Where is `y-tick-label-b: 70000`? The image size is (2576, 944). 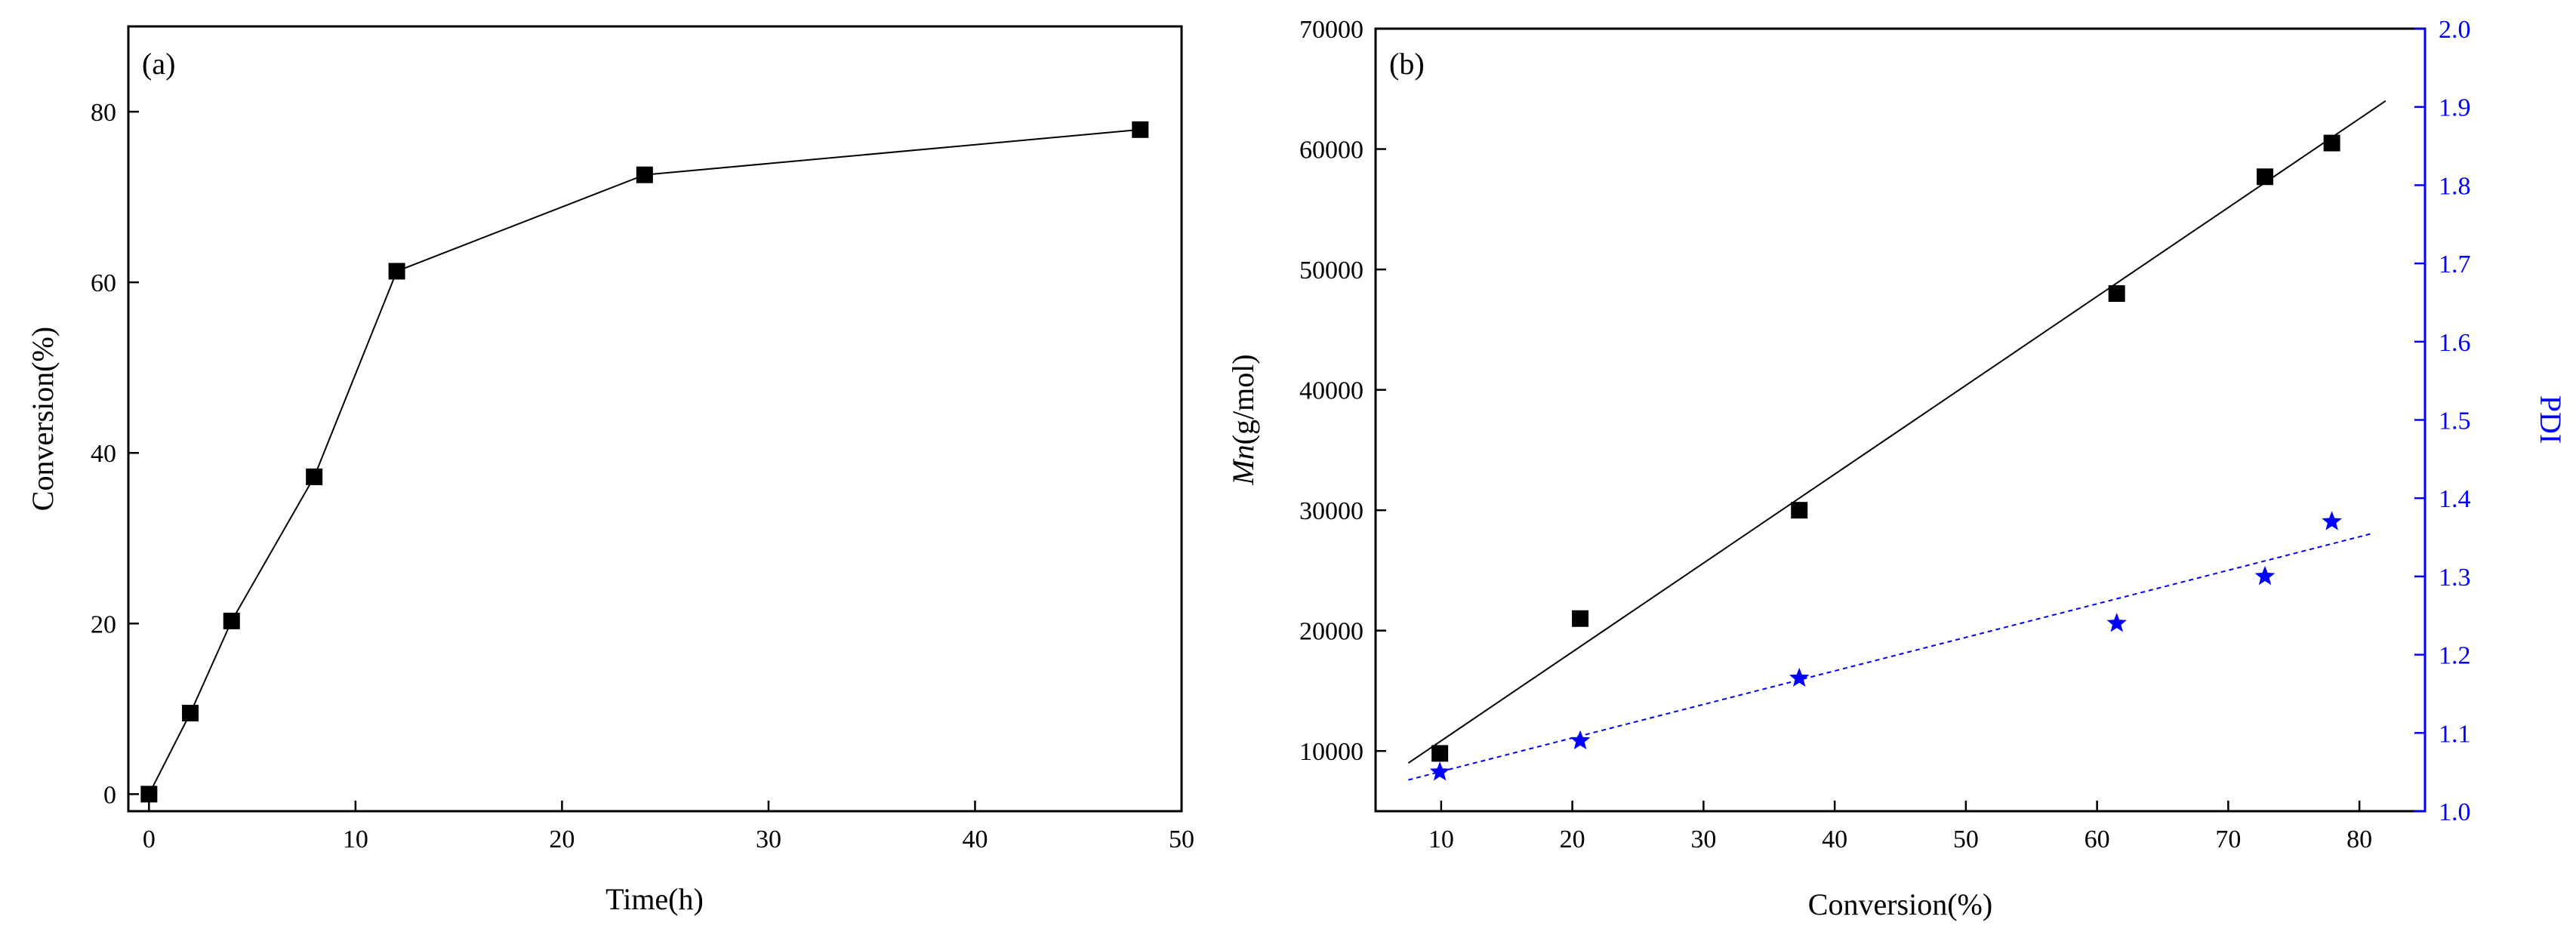 y-tick-label-b: 70000 is located at coordinates (1331, 30).